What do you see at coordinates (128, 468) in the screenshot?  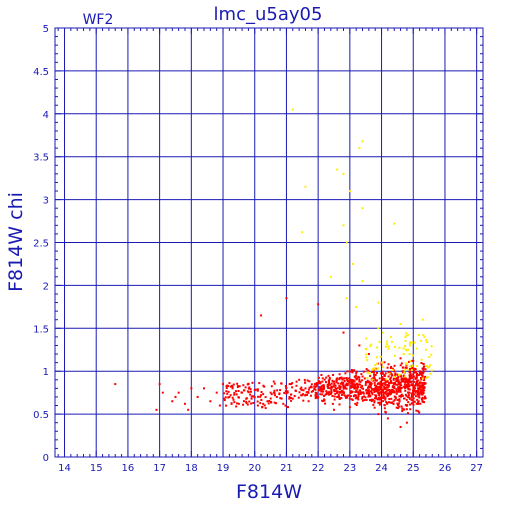 I see `x-tick-label: 16` at bounding box center [128, 468].